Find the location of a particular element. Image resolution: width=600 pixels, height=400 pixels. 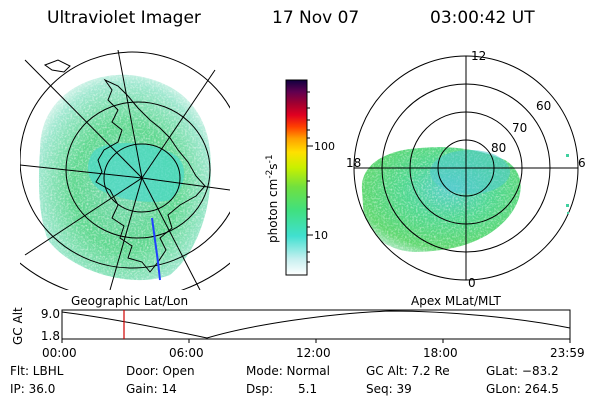

time-label: 03:00:42 UT is located at coordinates (482, 18).